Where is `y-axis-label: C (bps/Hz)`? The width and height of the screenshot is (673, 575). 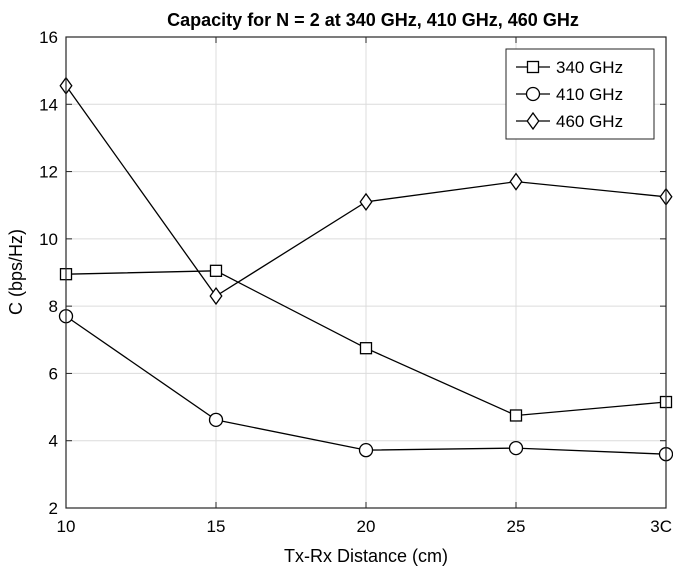 y-axis-label: C (bps/Hz) is located at coordinates (16, 272).